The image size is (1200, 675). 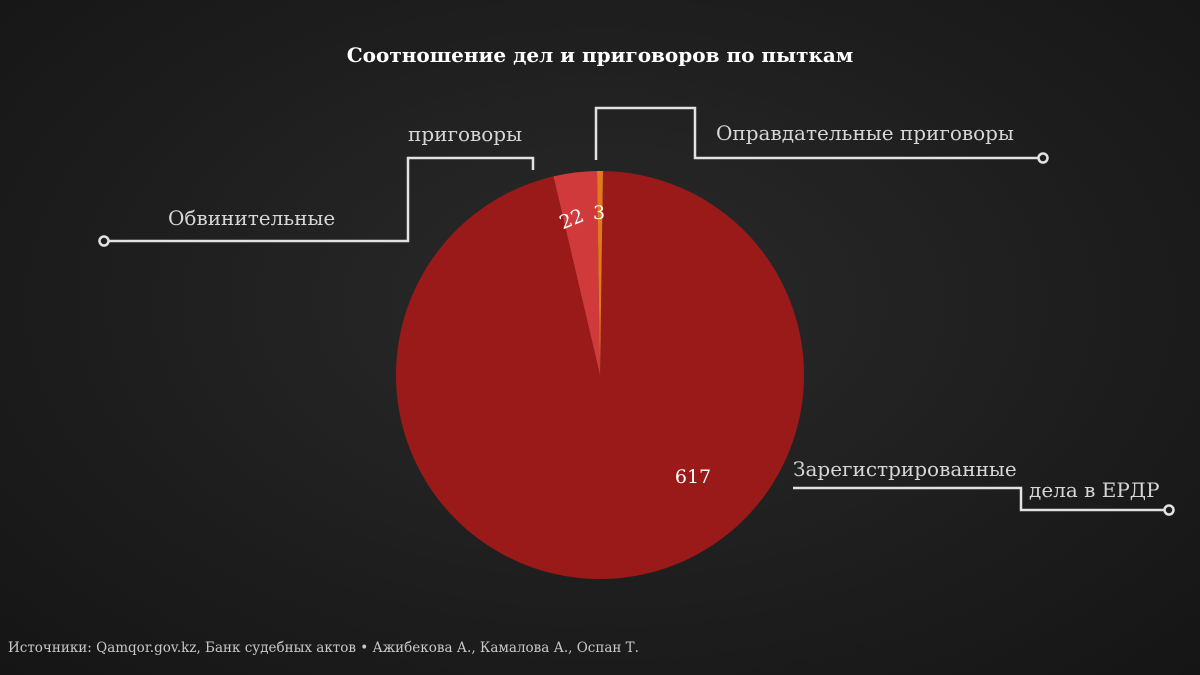 I want to click on callout-label-registered-line2: дела в ЕРДР, so click(x=1094, y=490).